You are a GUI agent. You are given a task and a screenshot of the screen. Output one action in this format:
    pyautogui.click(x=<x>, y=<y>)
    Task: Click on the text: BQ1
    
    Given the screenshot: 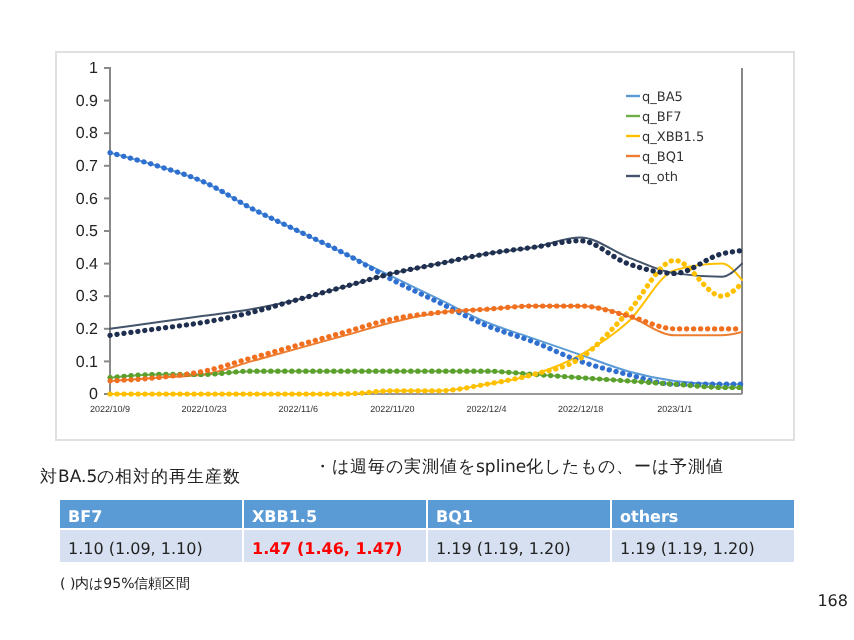 What is the action you would take?
    pyautogui.click(x=455, y=517)
    